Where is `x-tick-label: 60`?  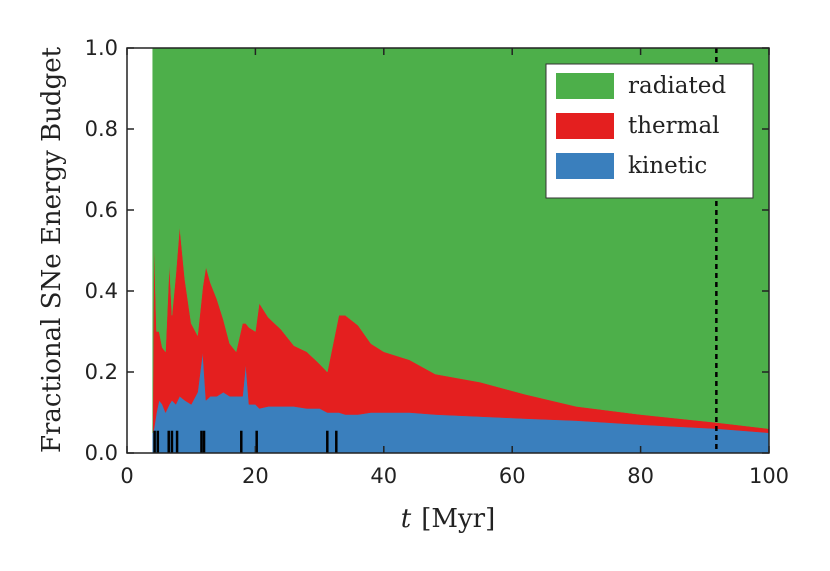 x-tick-label: 60 is located at coordinates (512, 476).